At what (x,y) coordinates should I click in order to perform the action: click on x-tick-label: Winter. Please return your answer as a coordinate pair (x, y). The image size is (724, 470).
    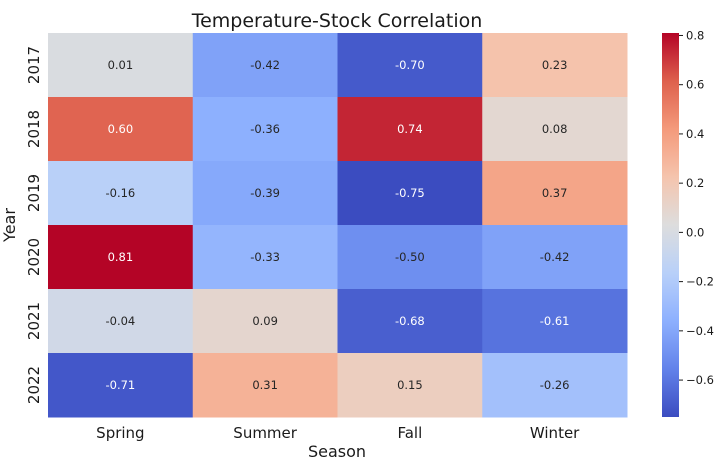
    Looking at the image, I should click on (555, 433).